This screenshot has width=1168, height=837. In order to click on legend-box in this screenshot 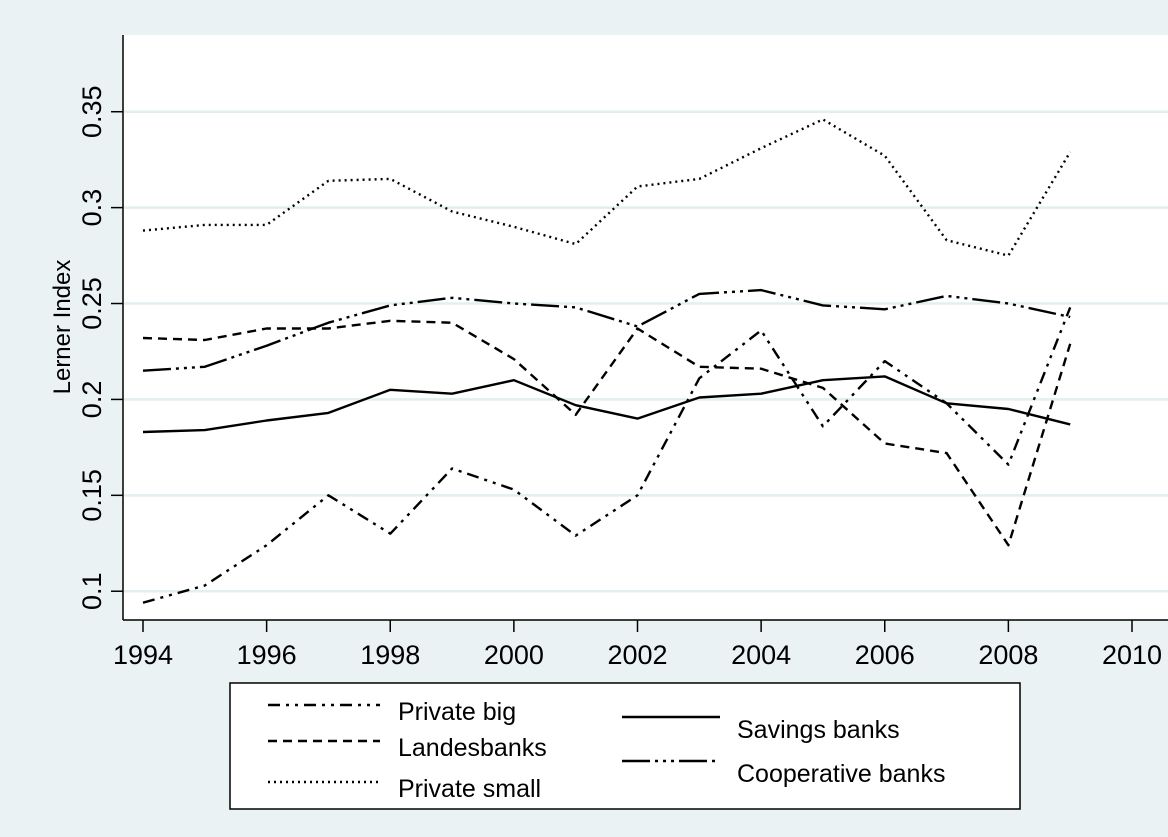, I will do `click(625, 746)`.